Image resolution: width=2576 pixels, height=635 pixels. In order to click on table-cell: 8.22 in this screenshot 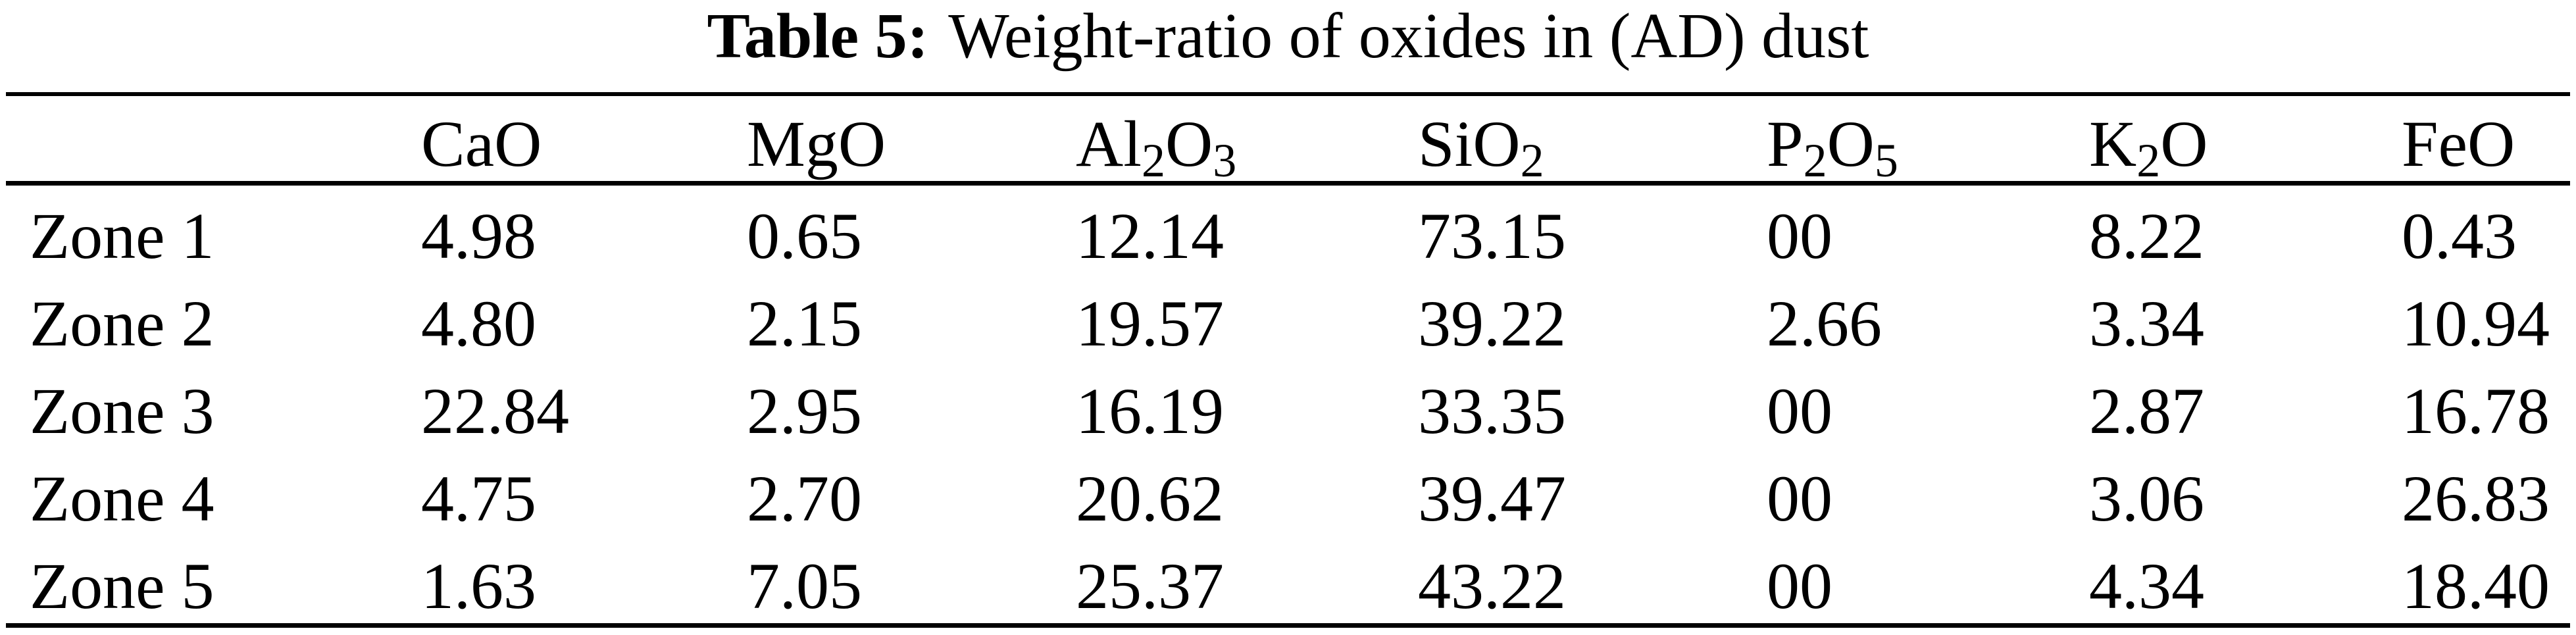, I will do `click(2146, 235)`.